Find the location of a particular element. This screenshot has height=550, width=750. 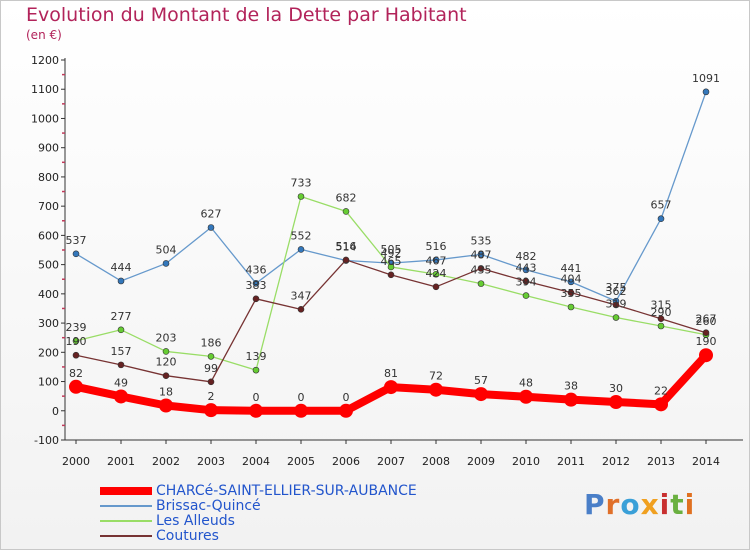

y-tick-label: 1200 is located at coordinates (45, 60).